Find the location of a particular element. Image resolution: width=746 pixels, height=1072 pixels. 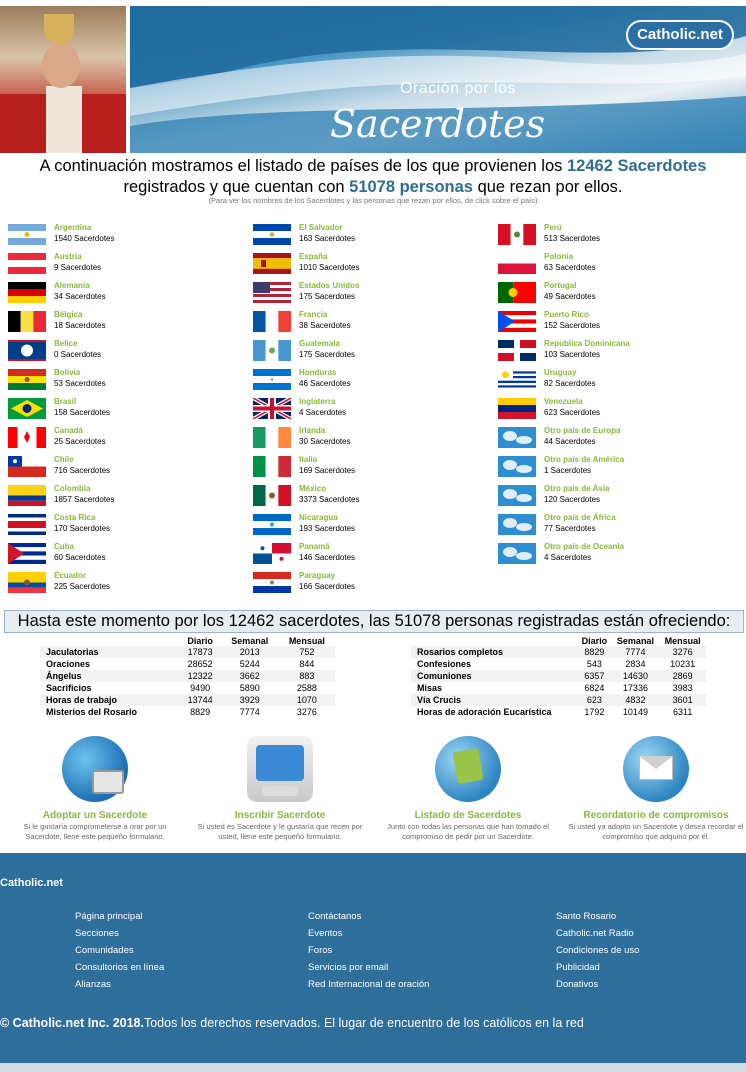

country-name: Costa Rica is located at coordinates (75, 517).